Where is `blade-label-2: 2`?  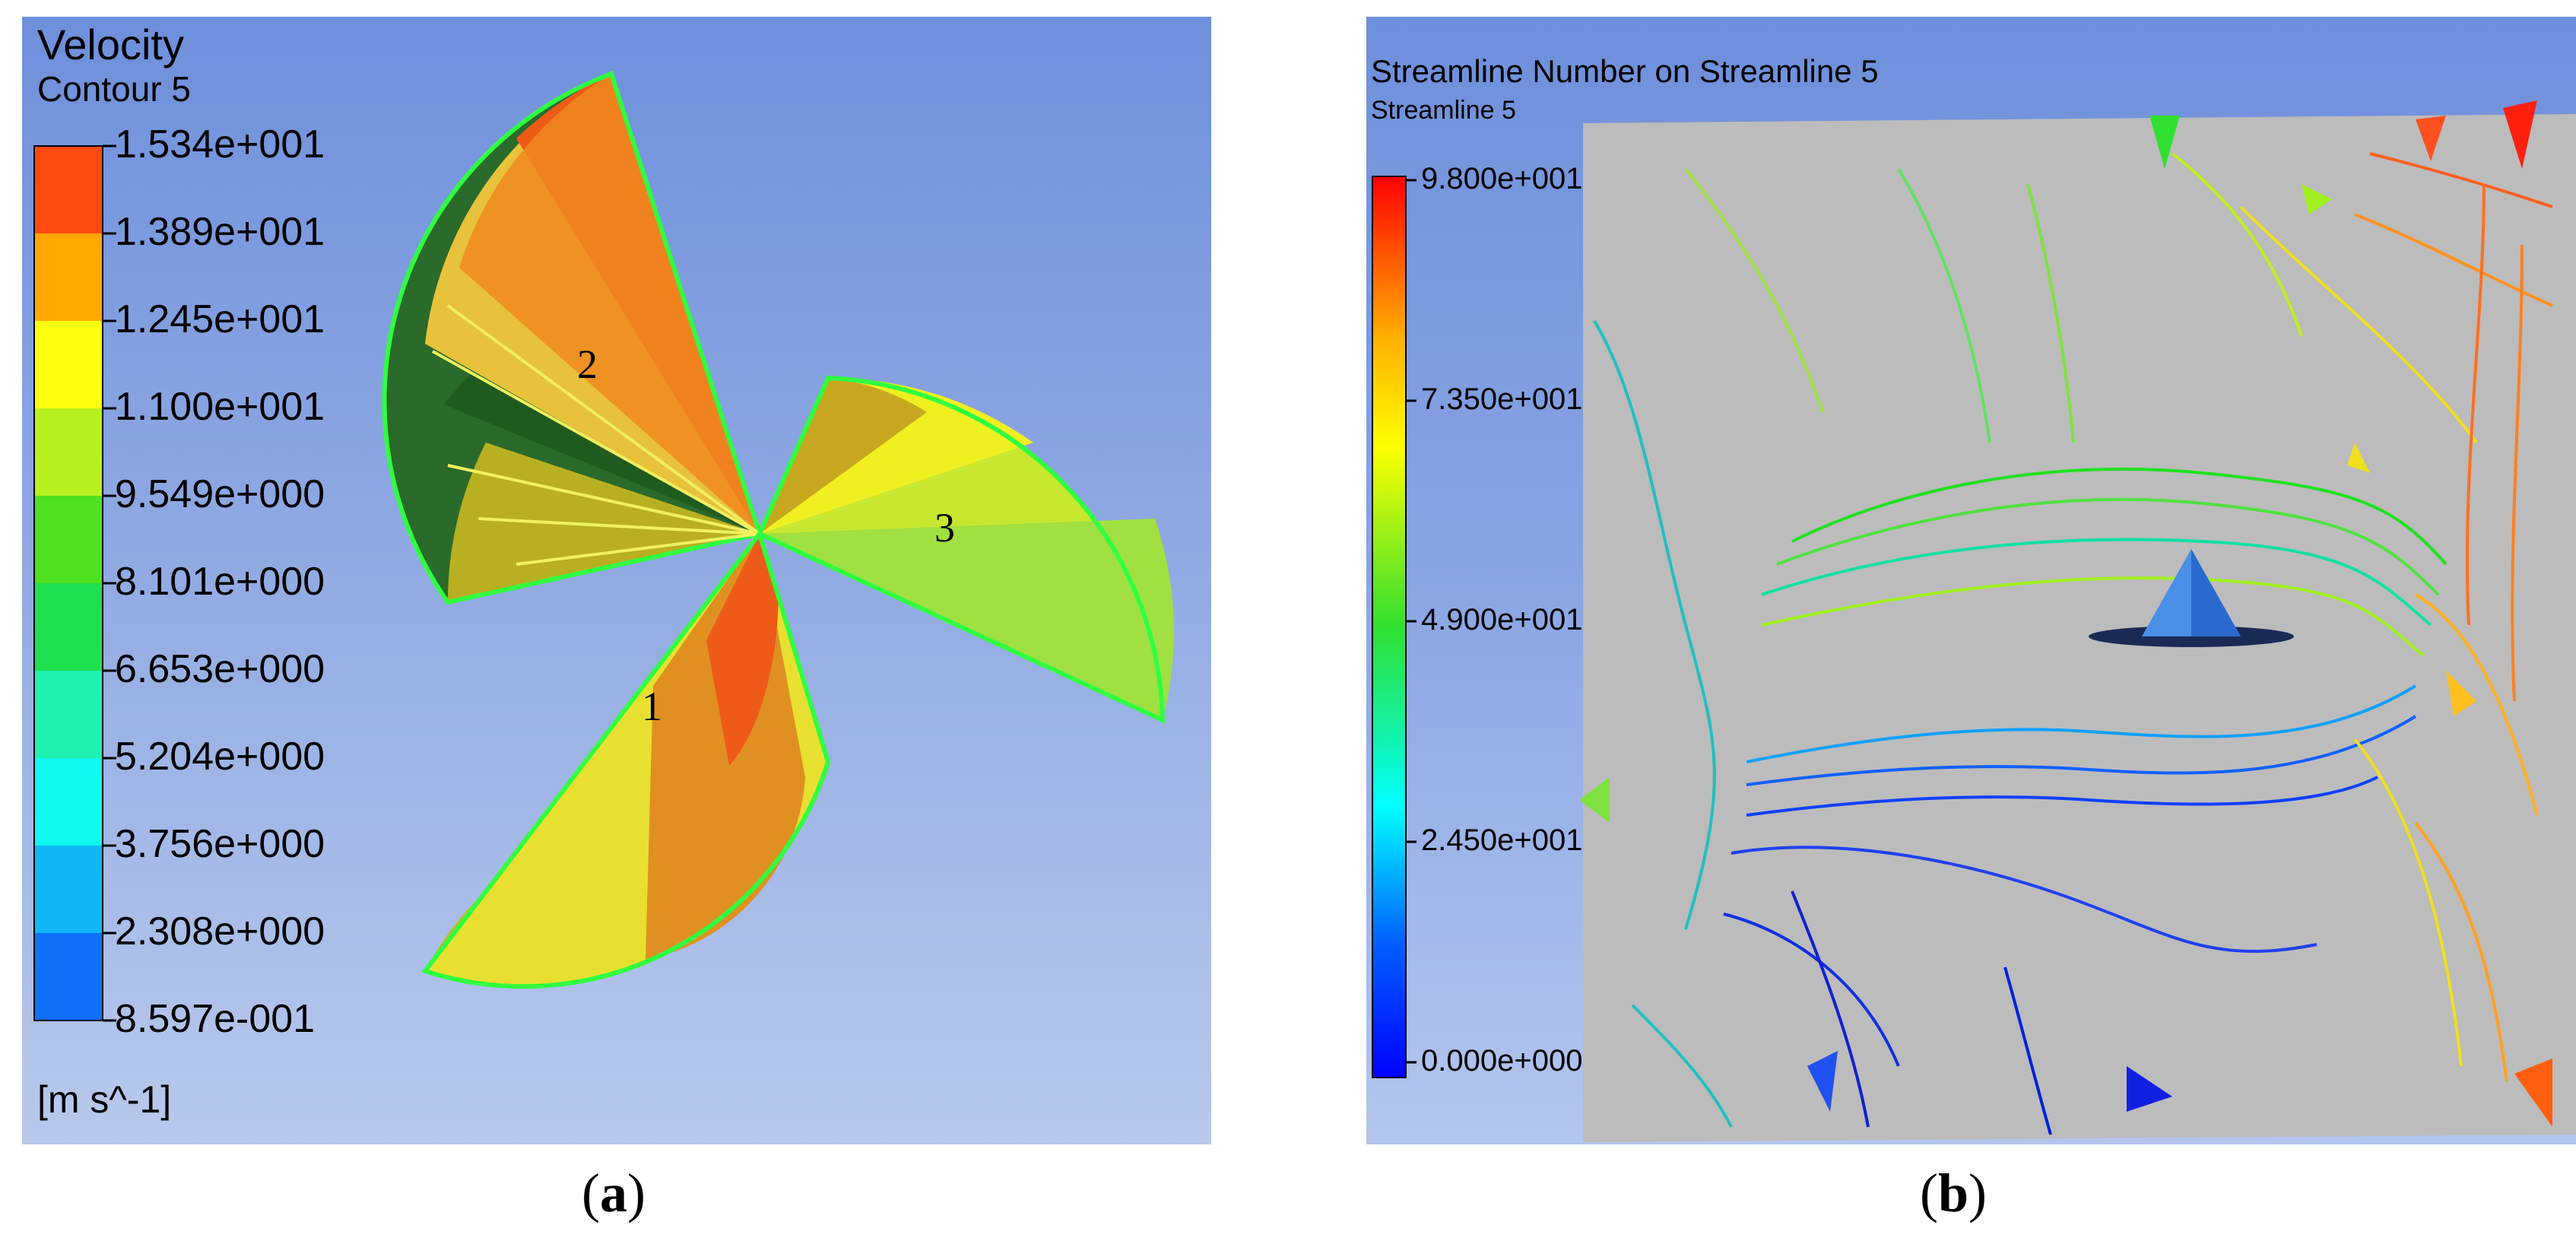 blade-label-2: 2 is located at coordinates (587, 364).